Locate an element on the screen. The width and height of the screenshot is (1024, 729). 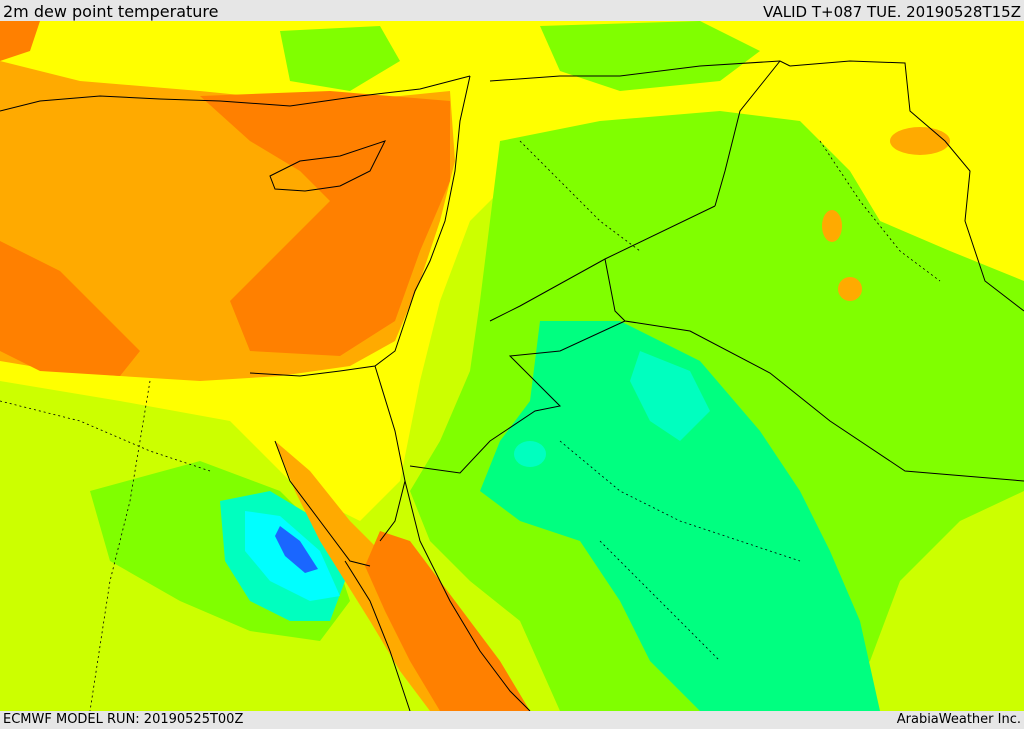
warm-spot-iraq2 is located at coordinates (850, 289).